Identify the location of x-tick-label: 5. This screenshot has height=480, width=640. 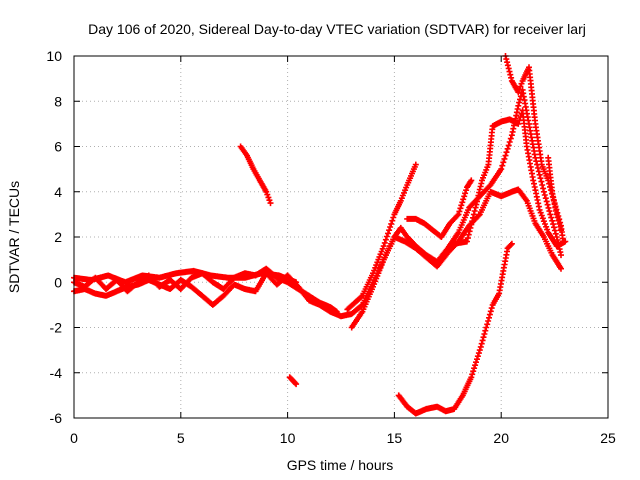
(181, 438).